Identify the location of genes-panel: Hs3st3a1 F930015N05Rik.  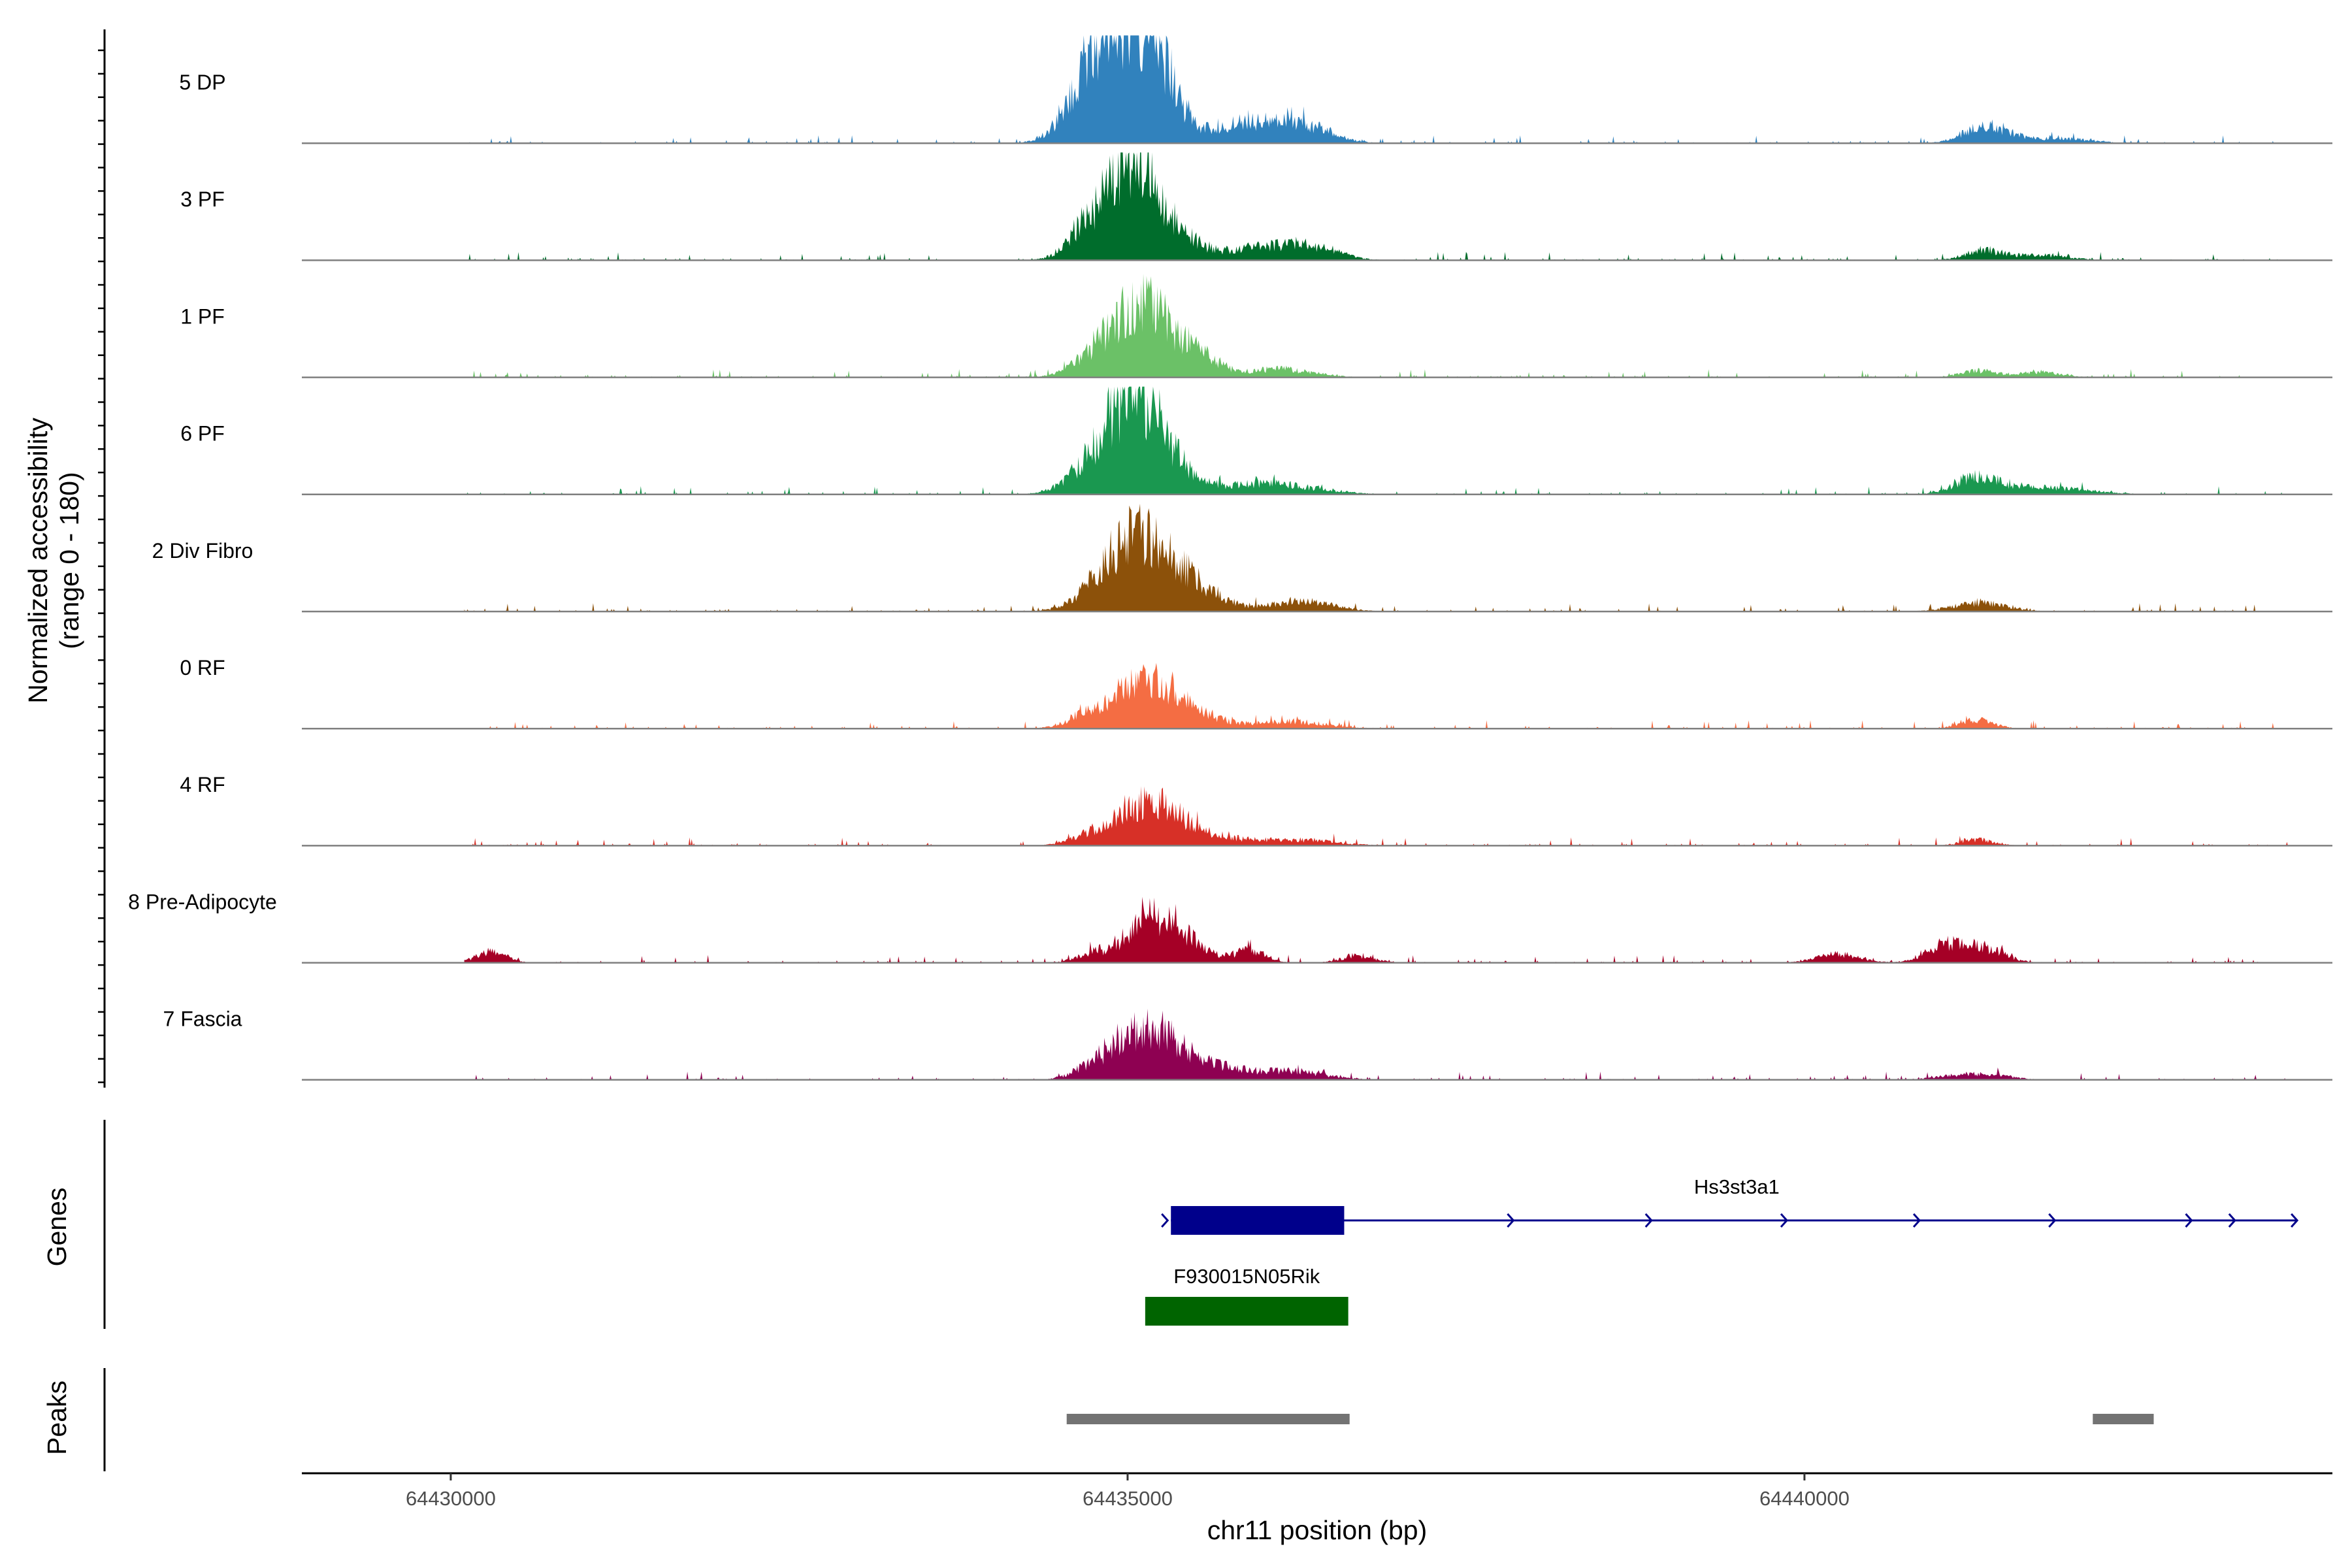
(1201, 1224).